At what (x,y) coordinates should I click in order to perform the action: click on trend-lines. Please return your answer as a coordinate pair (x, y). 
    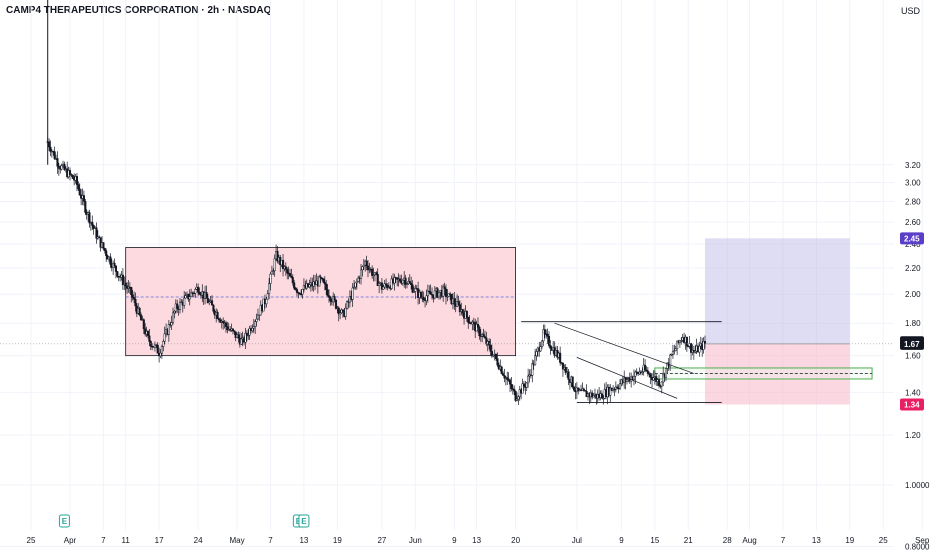
    Looking at the image, I should click on (447, 362).